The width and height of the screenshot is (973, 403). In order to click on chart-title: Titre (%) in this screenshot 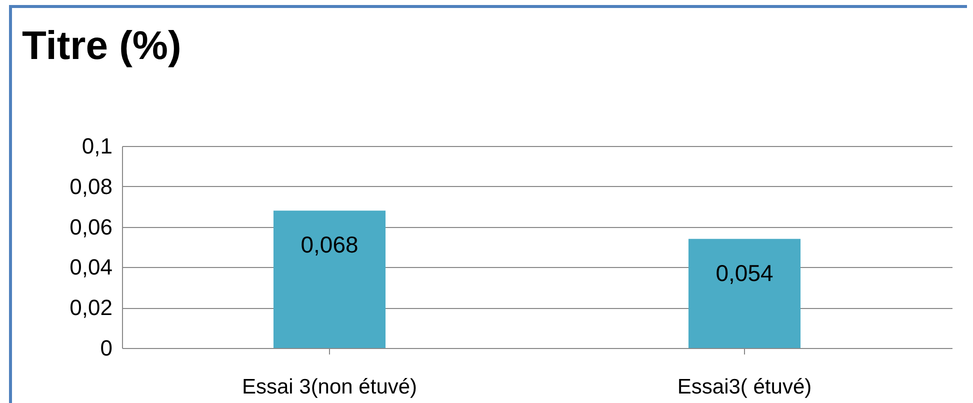, I will do `click(102, 46)`.